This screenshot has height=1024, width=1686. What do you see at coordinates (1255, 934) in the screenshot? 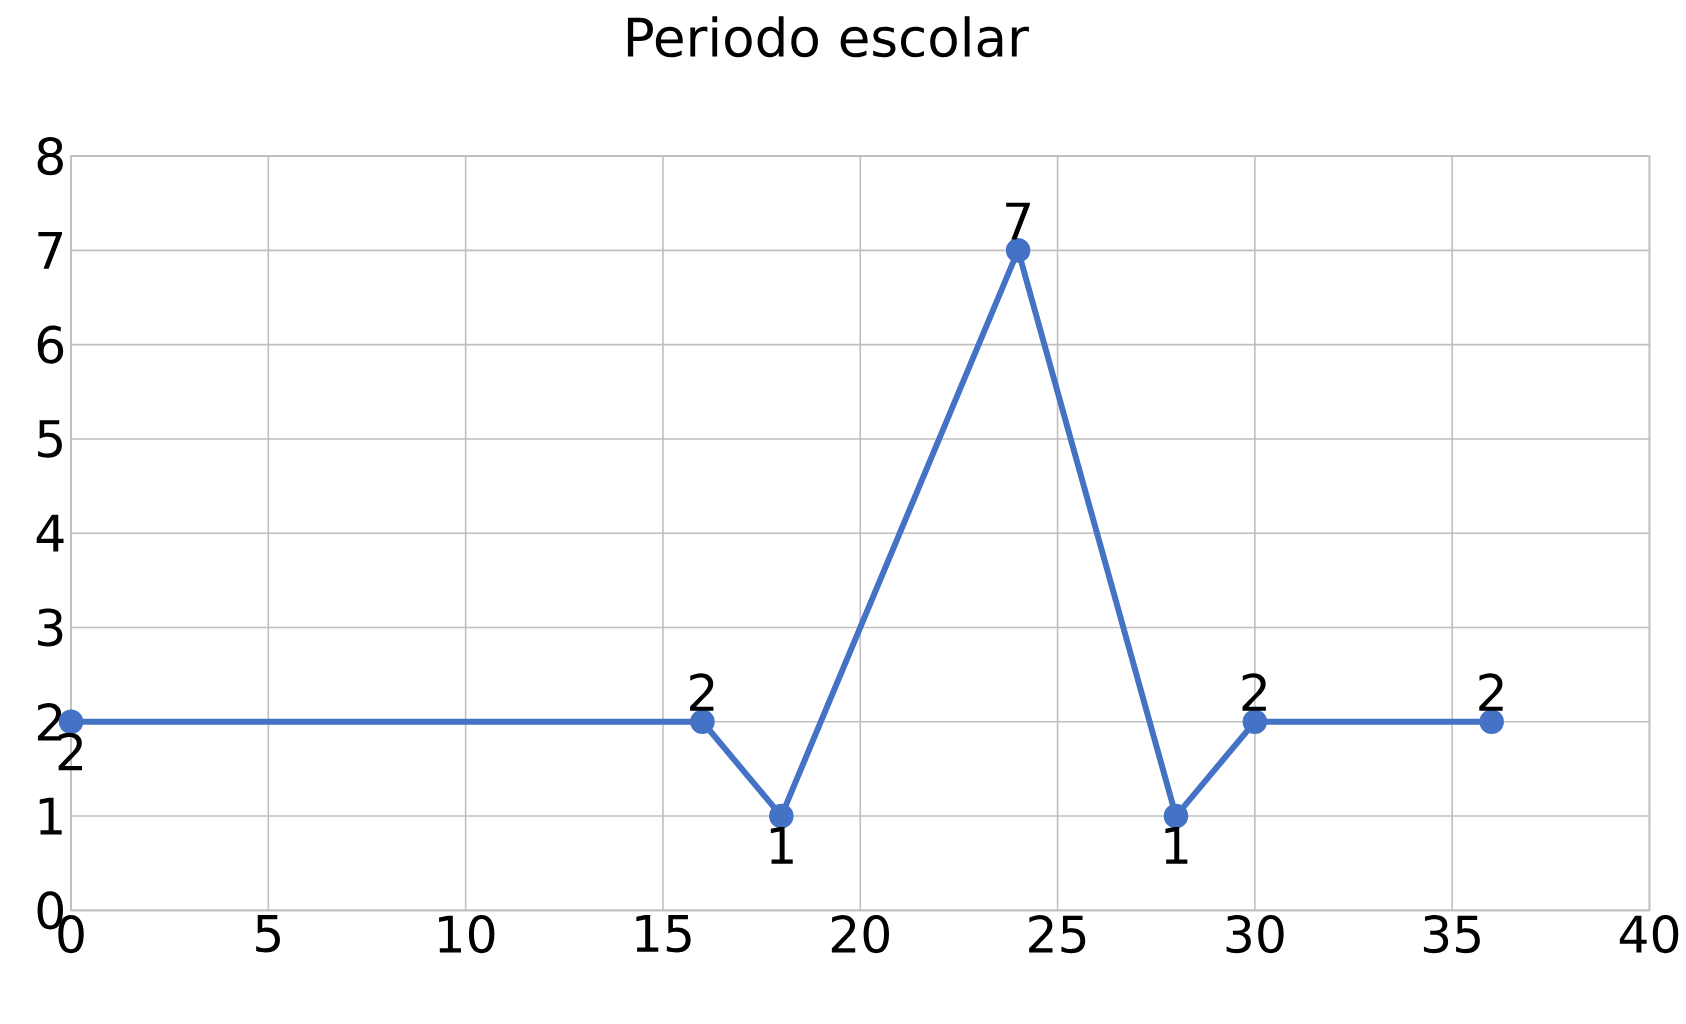
I see `x-tick-label: 30` at bounding box center [1255, 934].